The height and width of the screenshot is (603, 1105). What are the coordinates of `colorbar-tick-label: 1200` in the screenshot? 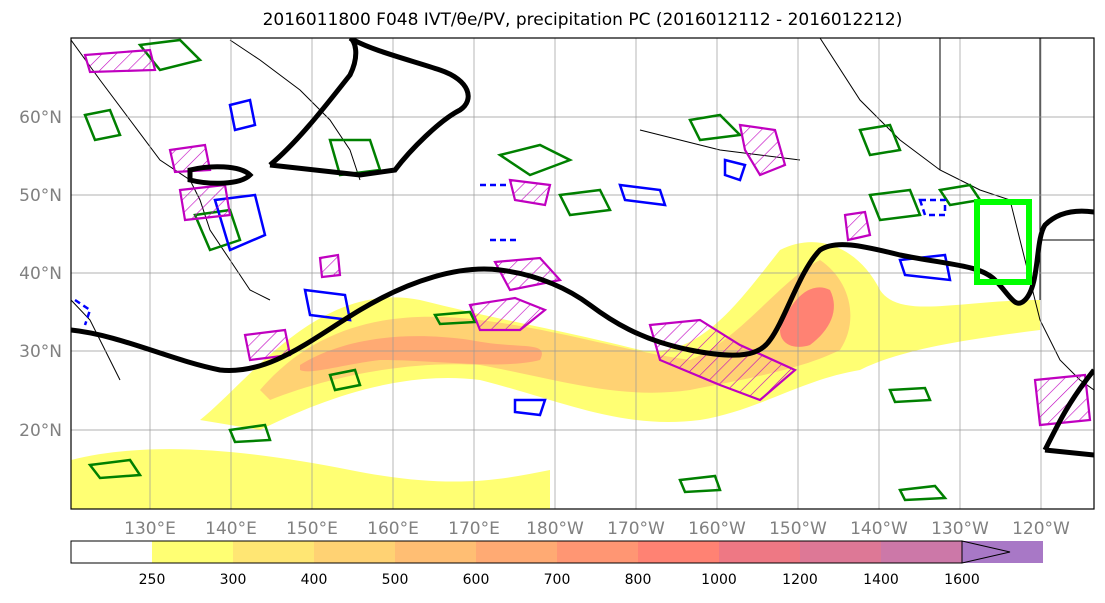 It's located at (800, 580).